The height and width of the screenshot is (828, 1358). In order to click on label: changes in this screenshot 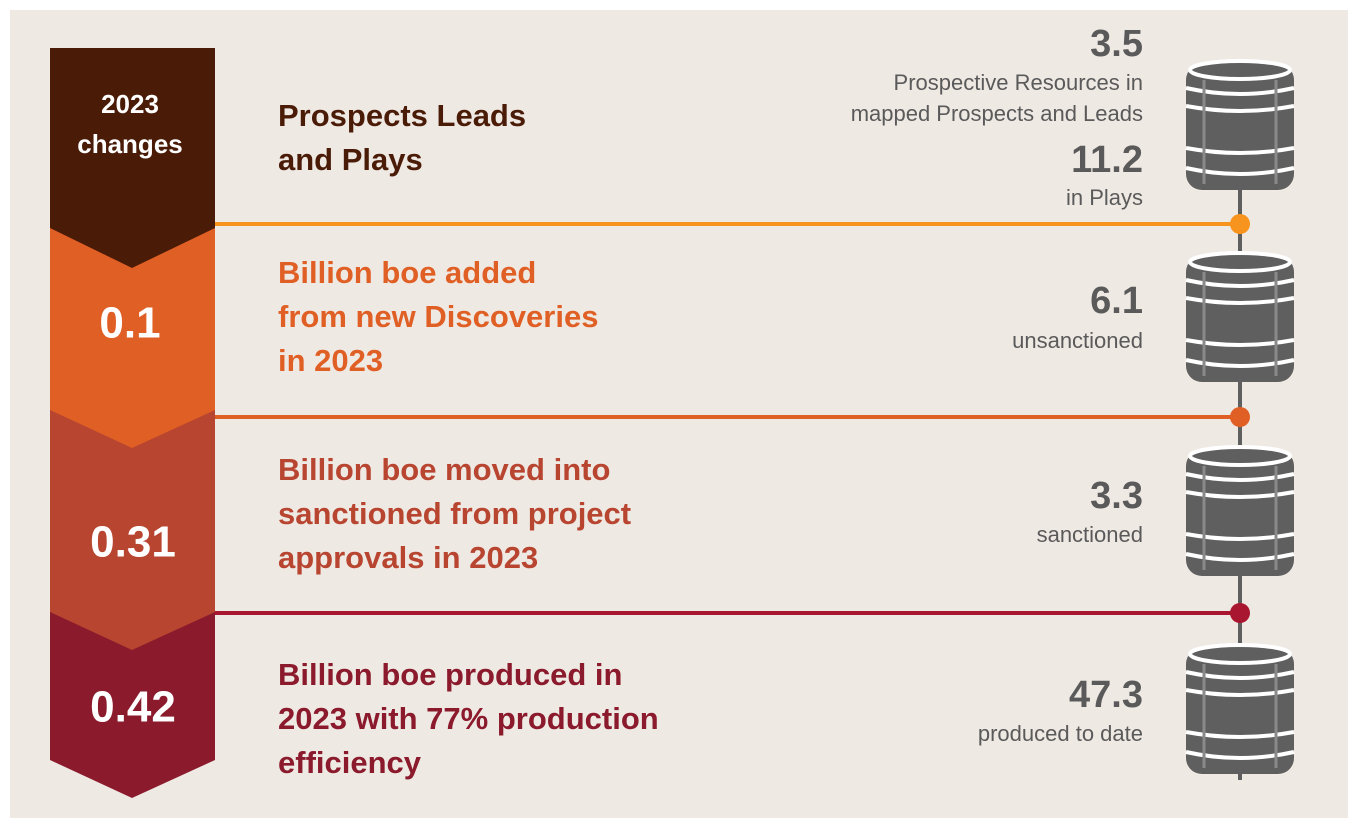, I will do `click(130, 144)`.